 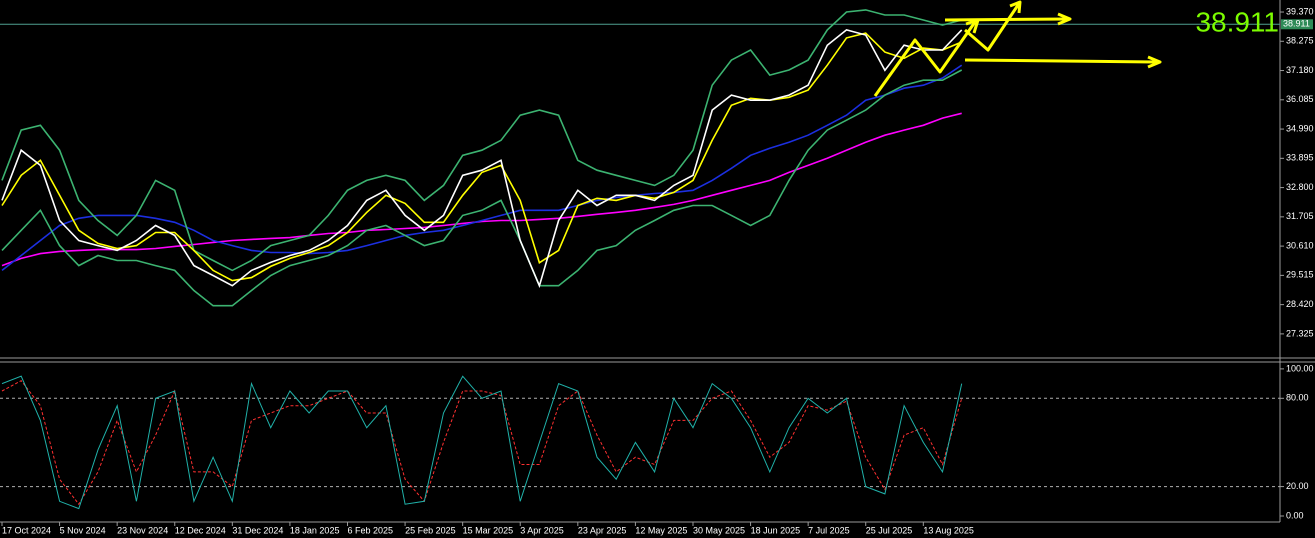 What do you see at coordinates (370, 530) in the screenshot?
I see `x-tick-label: 6 Feb 2025` at bounding box center [370, 530].